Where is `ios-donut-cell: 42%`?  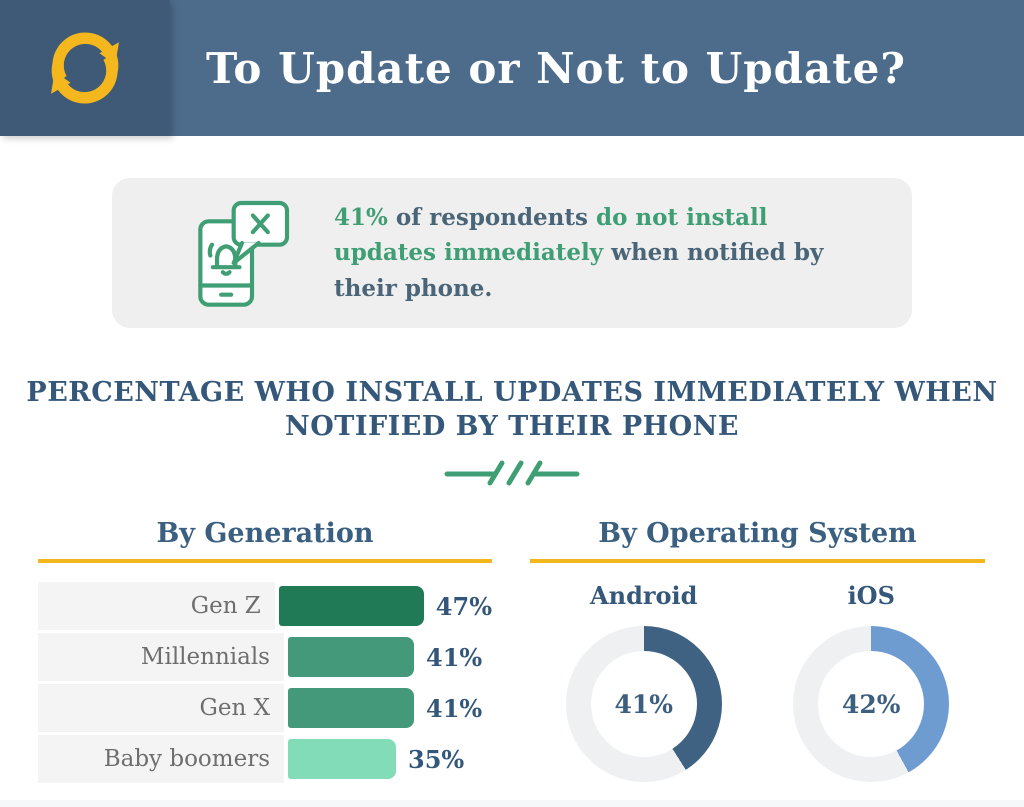
ios-donut-cell: 42% is located at coordinates (872, 704).